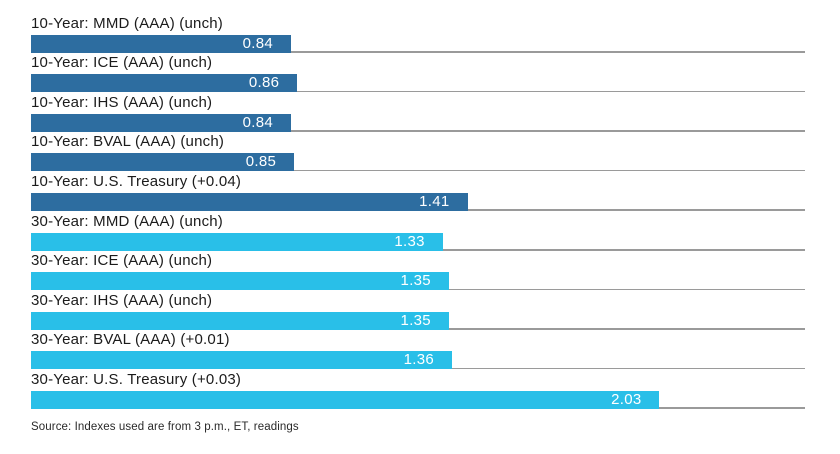  Describe the element at coordinates (418, 191) in the screenshot. I see `bar-row: 10-Year: U.S. Treasury (+0.04) 1.41` at that location.